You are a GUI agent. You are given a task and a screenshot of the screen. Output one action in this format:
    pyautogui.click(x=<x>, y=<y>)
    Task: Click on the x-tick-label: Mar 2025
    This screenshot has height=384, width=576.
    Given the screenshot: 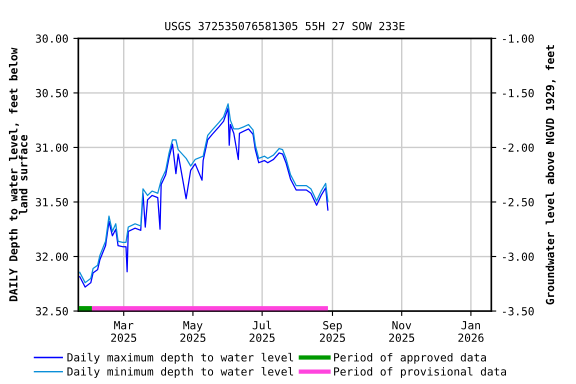 What is the action you would take?
    pyautogui.click(x=123, y=331)
    